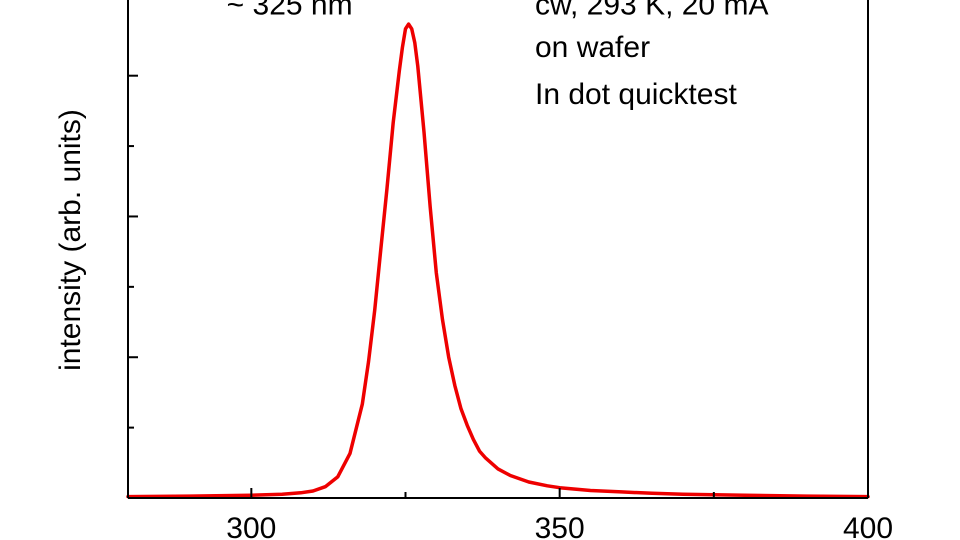 This screenshot has height=540, width=960. Describe the element at coordinates (592, 47) in the screenshot. I see `annotation-text: on wafer` at that location.